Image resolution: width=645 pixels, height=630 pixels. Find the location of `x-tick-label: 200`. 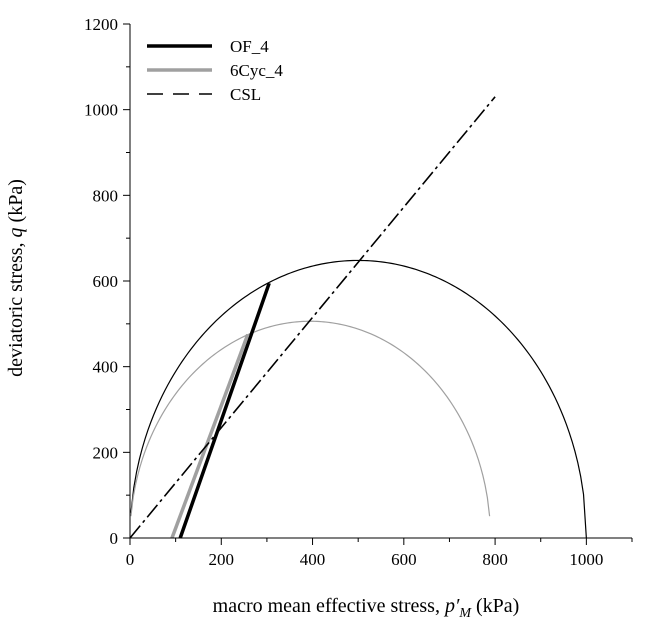

x-tick-label: 200 is located at coordinates (222, 559).